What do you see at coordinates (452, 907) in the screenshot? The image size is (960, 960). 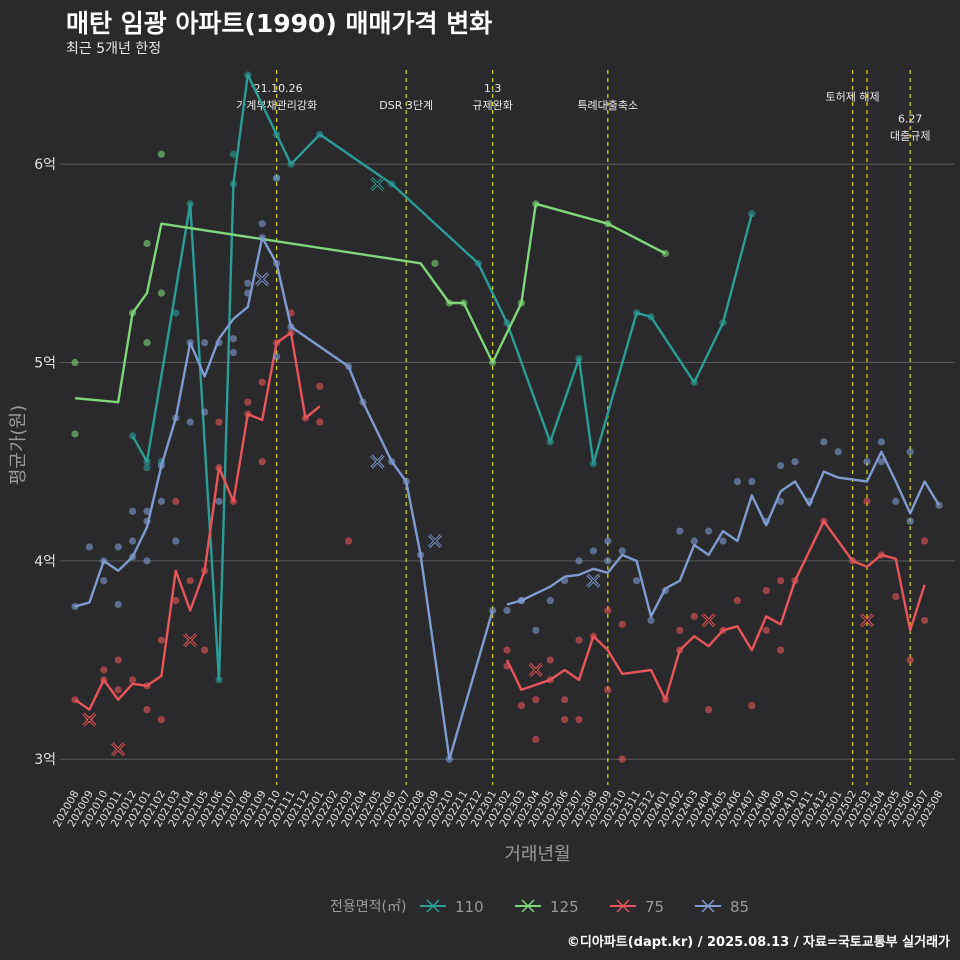 I see `legend-item-110: 110` at bounding box center [452, 907].